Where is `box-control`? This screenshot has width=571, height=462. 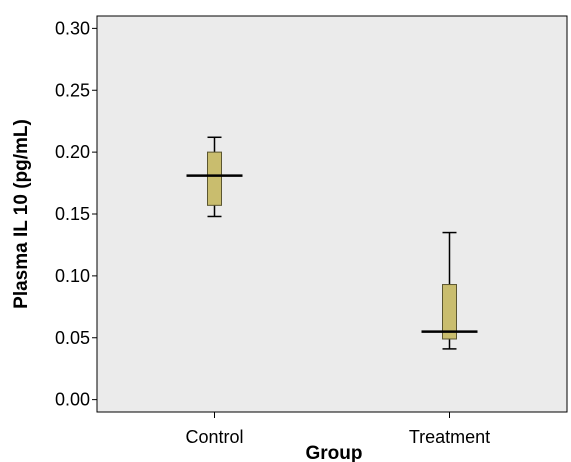
box-control is located at coordinates (214, 177).